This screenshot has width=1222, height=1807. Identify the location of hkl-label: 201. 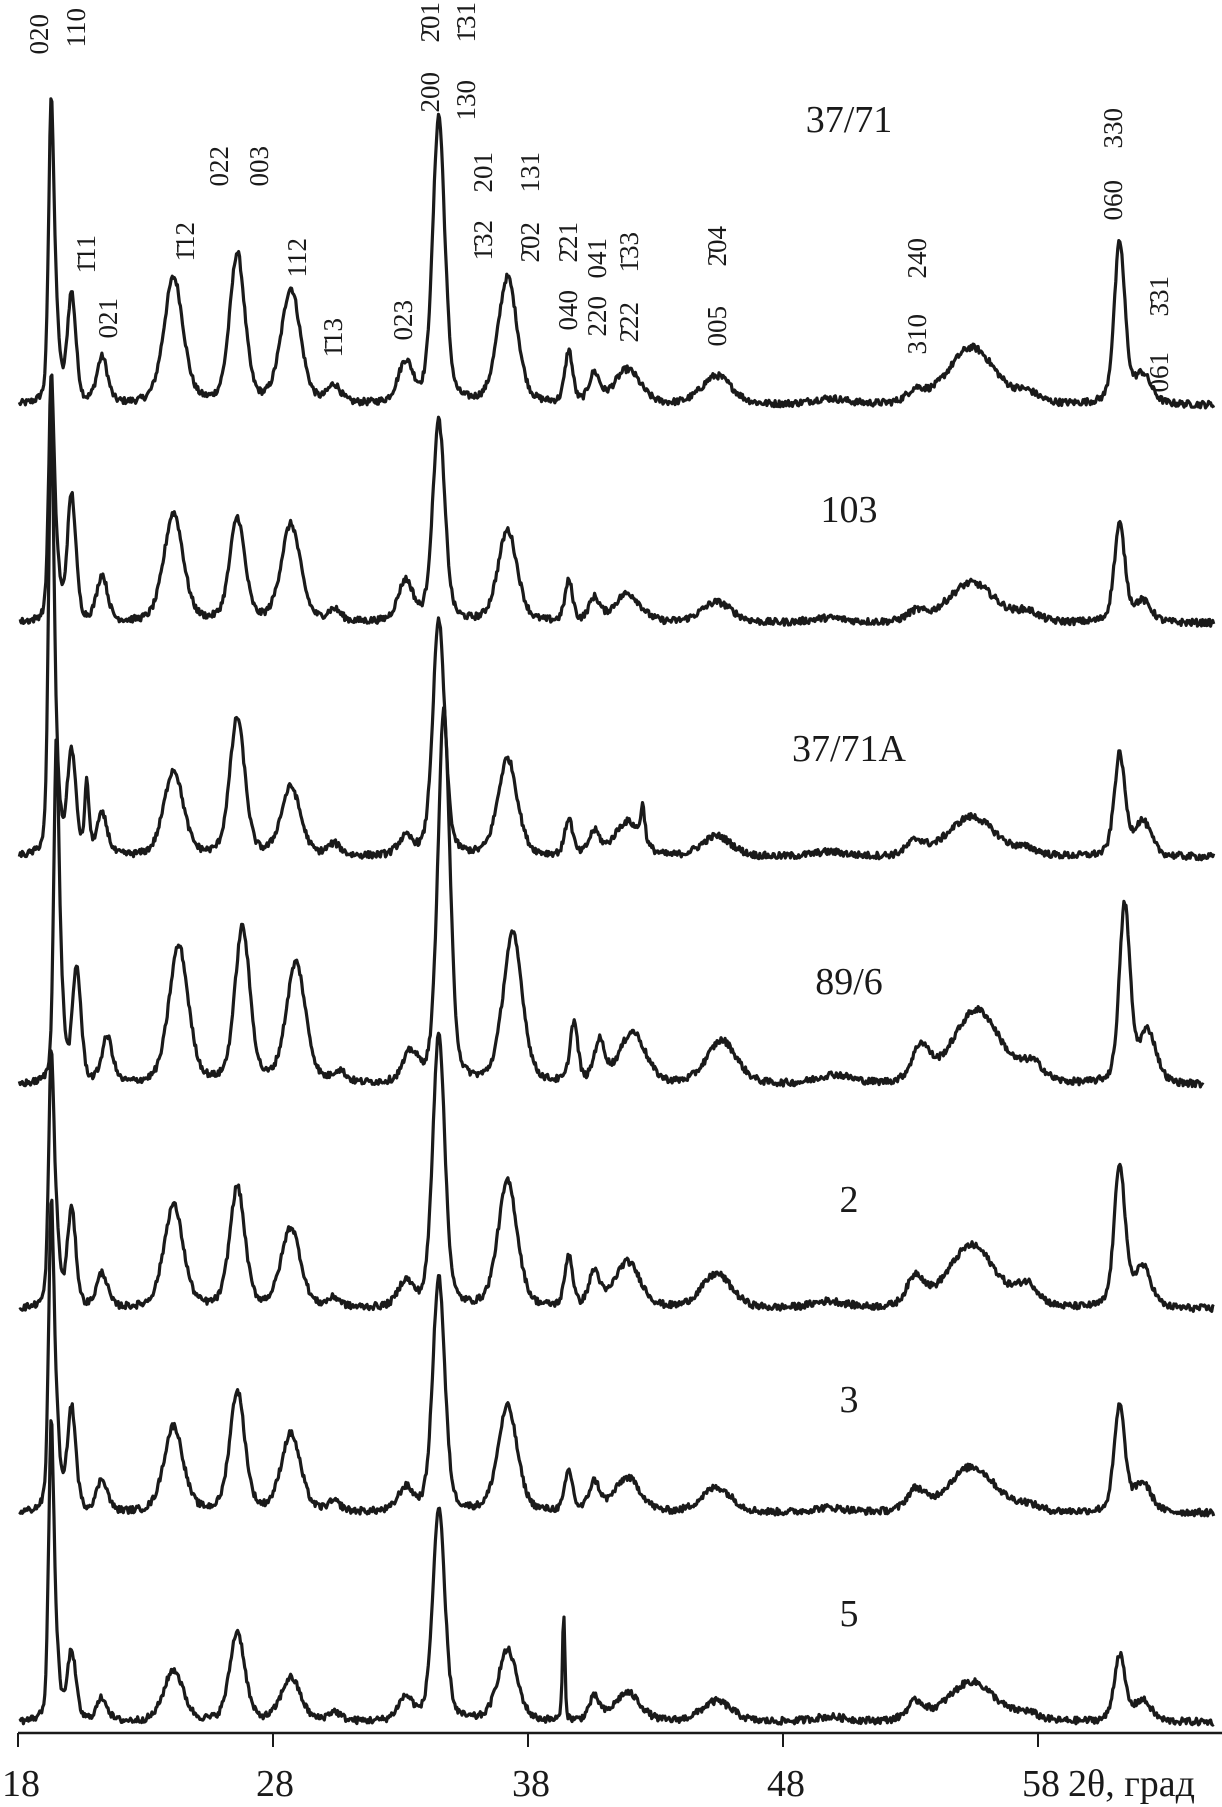
(483, 172).